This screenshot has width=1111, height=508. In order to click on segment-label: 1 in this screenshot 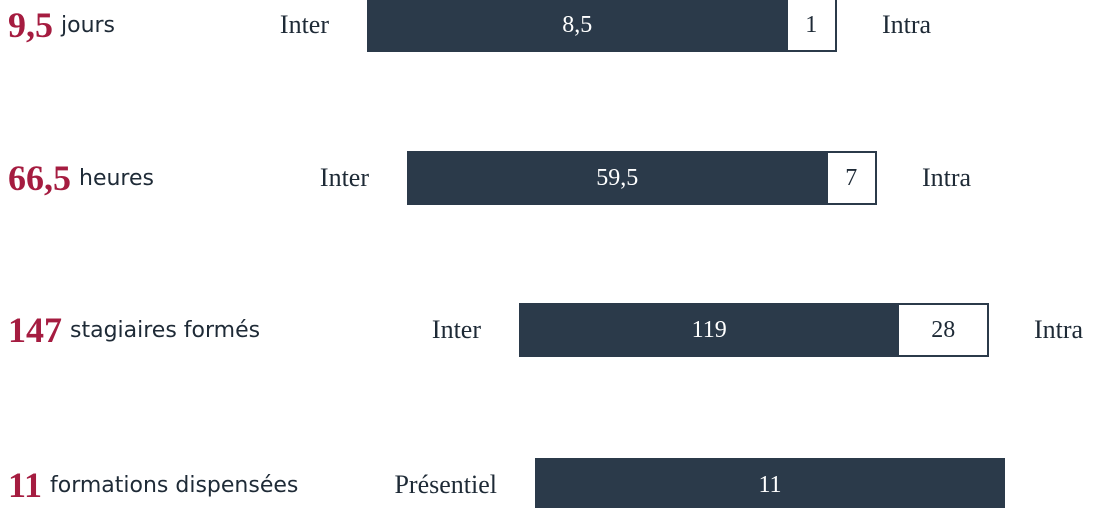, I will do `click(811, 24)`.